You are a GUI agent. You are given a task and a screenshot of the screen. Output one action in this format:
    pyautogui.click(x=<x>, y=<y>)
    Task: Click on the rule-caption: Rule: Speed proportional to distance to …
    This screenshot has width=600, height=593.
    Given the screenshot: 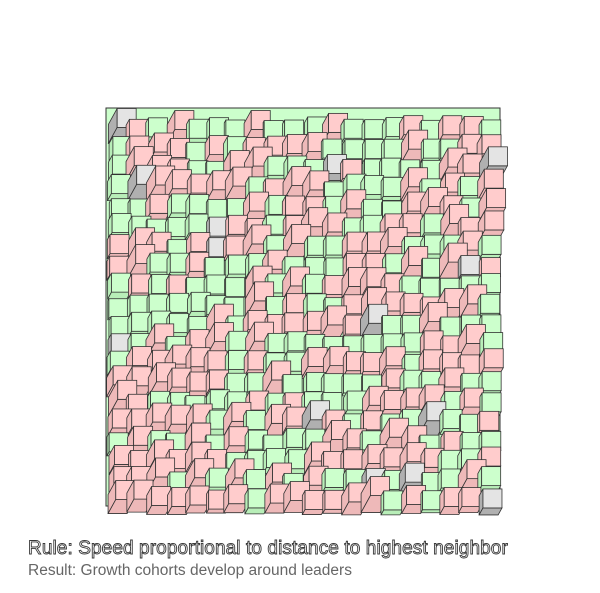 What is the action you would take?
    pyautogui.click(x=268, y=549)
    